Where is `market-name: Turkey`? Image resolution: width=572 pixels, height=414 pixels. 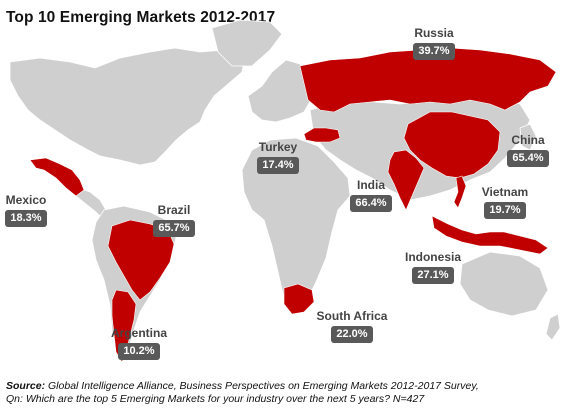
market-name: Turkey is located at coordinates (278, 147).